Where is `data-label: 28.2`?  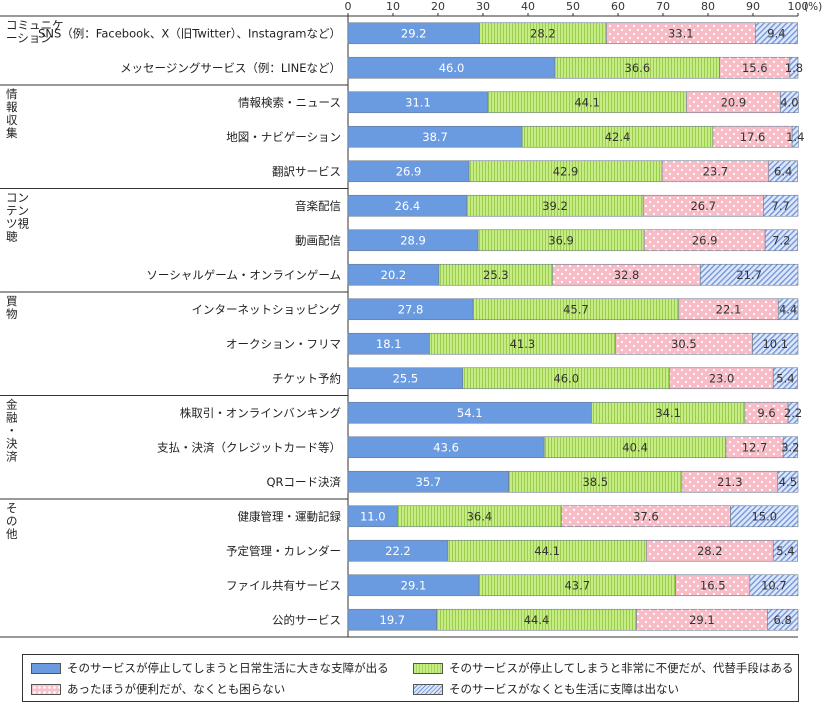 data-label: 28.2 is located at coordinates (543, 33).